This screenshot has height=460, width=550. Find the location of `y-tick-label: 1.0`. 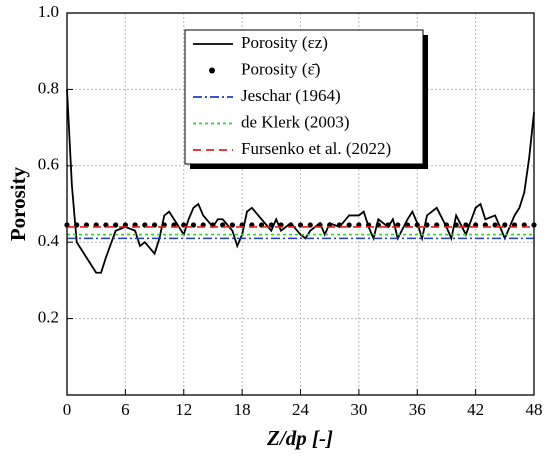

y-tick-label: 1.0 is located at coordinates (48, 11).